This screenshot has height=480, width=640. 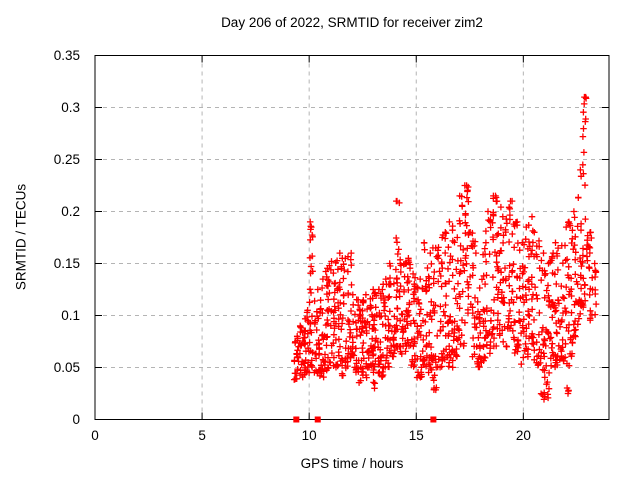 I want to click on y-tick-label: 0.15, so click(x=67, y=263).